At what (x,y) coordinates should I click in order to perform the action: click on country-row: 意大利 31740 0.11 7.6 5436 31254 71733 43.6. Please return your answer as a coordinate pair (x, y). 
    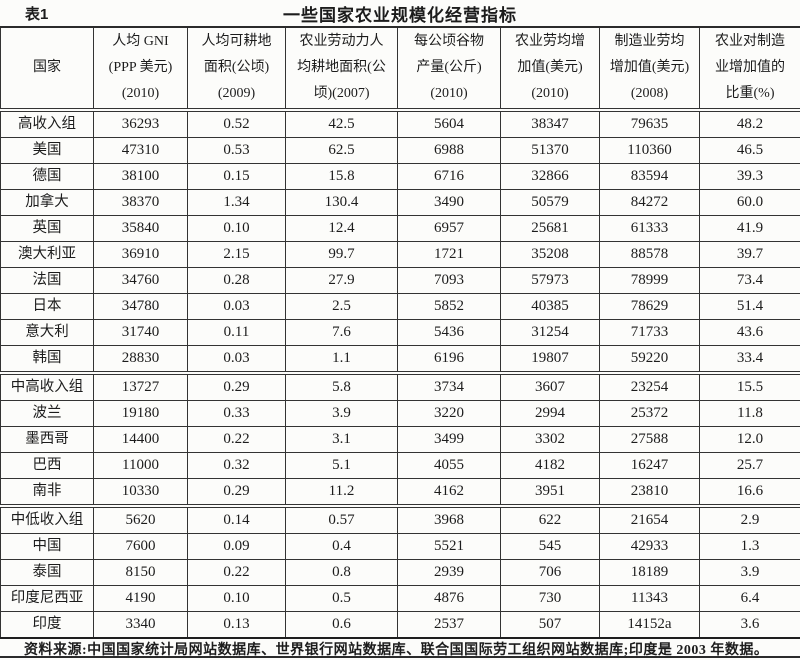
    Looking at the image, I should click on (400, 332).